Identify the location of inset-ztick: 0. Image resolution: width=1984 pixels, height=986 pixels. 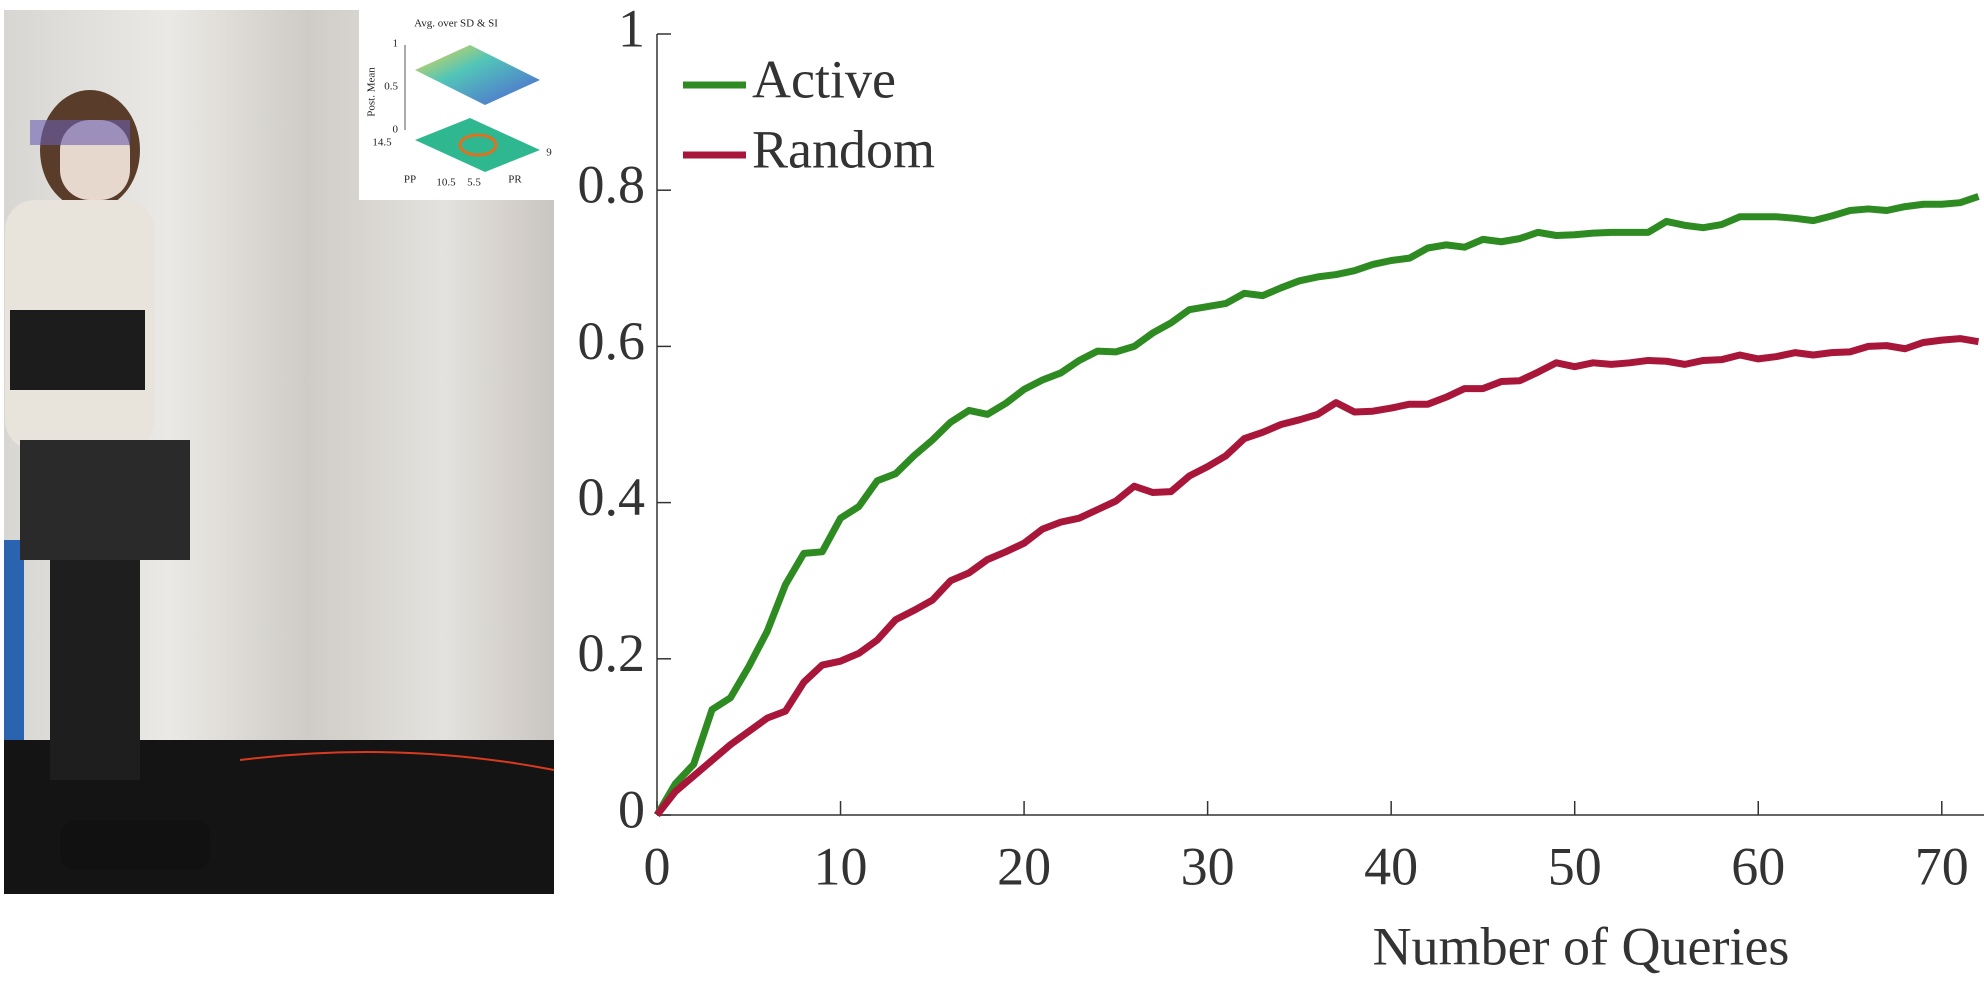
(396, 130).